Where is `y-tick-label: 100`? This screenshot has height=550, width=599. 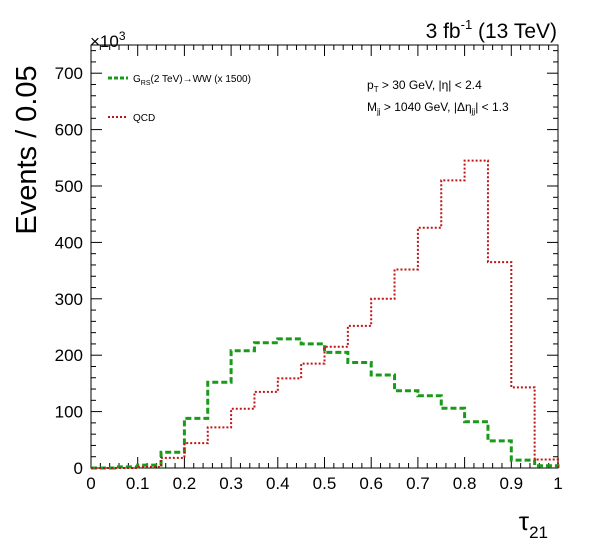
y-tick-label: 100 is located at coordinates (69, 412).